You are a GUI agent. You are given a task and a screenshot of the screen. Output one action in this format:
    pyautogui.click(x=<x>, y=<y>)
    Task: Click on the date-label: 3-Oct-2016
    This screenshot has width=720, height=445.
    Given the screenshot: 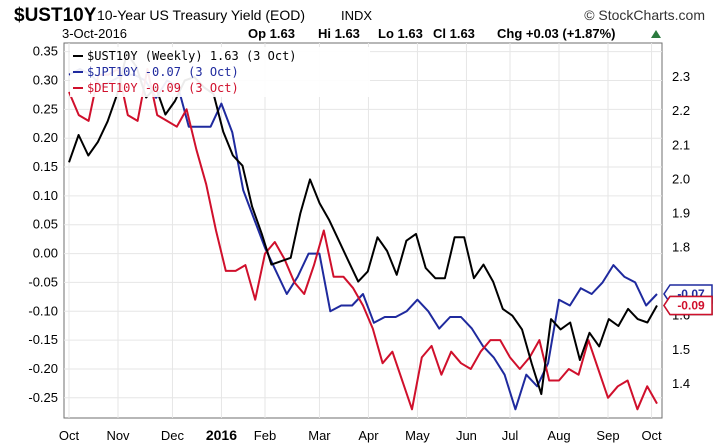 What is the action you would take?
    pyautogui.click(x=94, y=33)
    